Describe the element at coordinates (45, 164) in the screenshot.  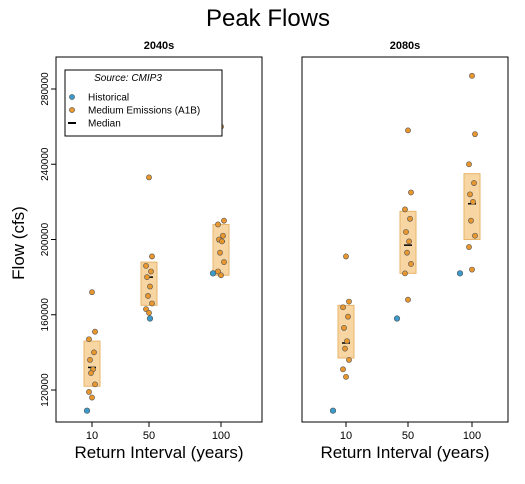
I see `y-tick-label: 240000` at that location.